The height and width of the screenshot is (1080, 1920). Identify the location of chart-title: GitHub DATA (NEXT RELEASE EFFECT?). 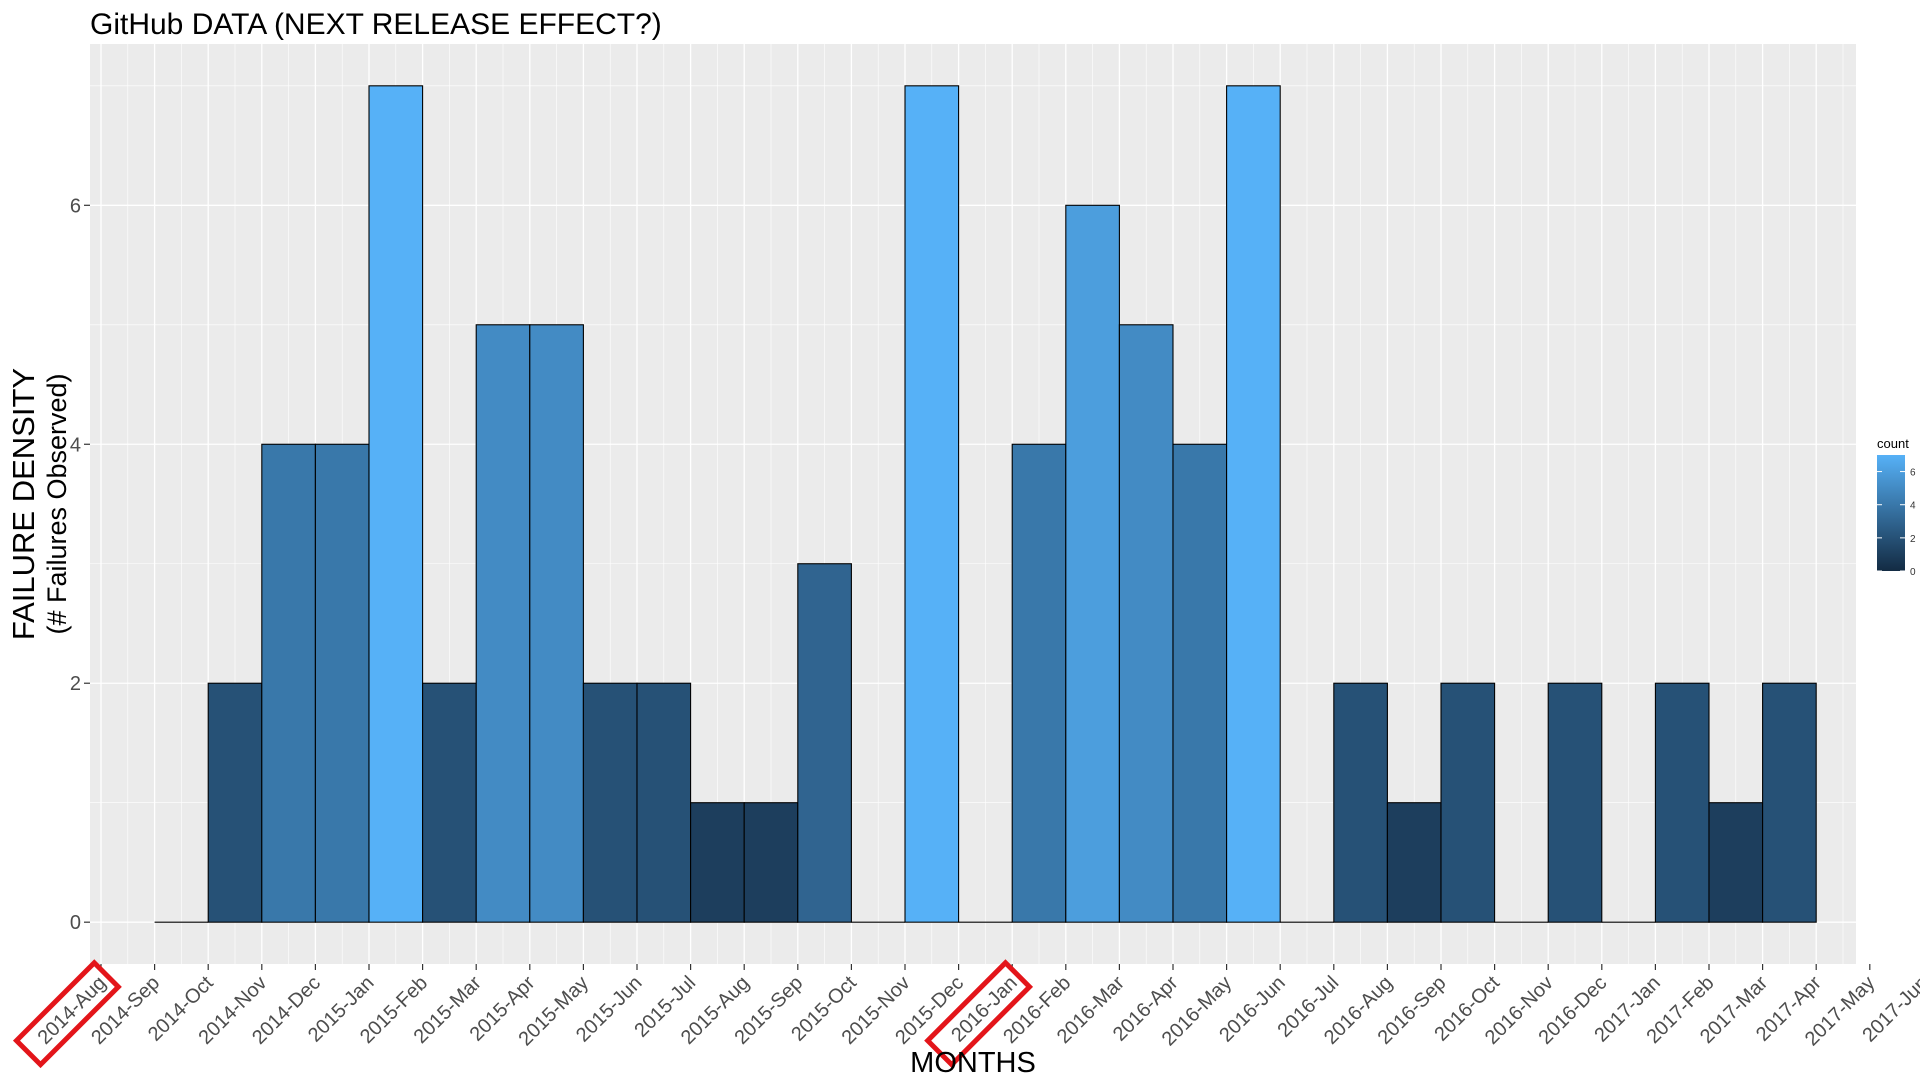
(376, 24).